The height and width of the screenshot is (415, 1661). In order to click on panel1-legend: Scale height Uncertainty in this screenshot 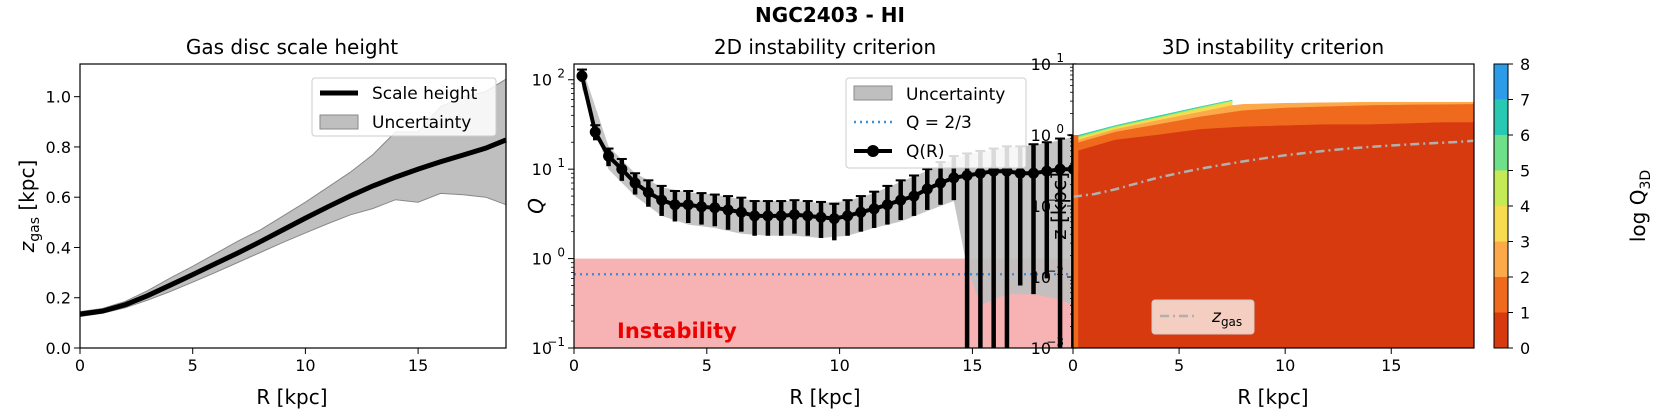, I will do `click(404, 107)`.